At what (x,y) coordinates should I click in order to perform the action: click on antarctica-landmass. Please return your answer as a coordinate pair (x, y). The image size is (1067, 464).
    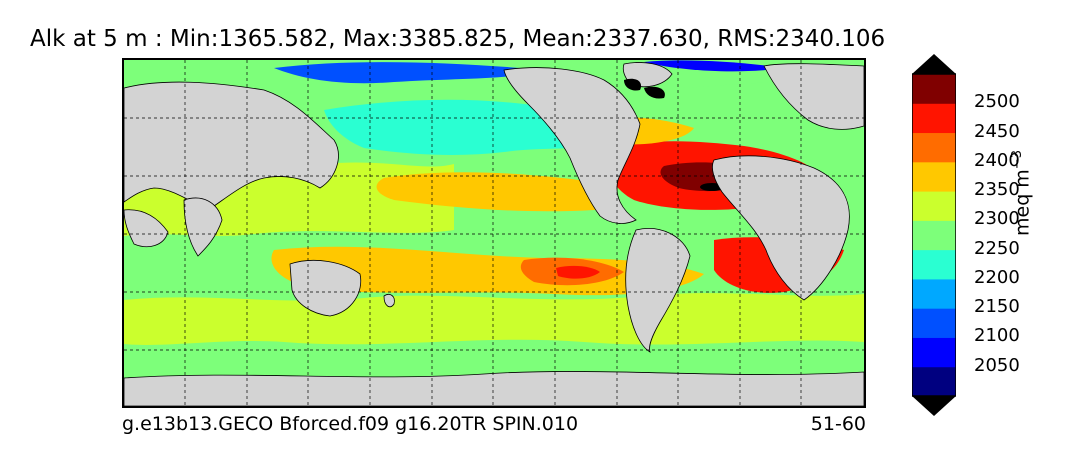
    Looking at the image, I should click on (494, 388).